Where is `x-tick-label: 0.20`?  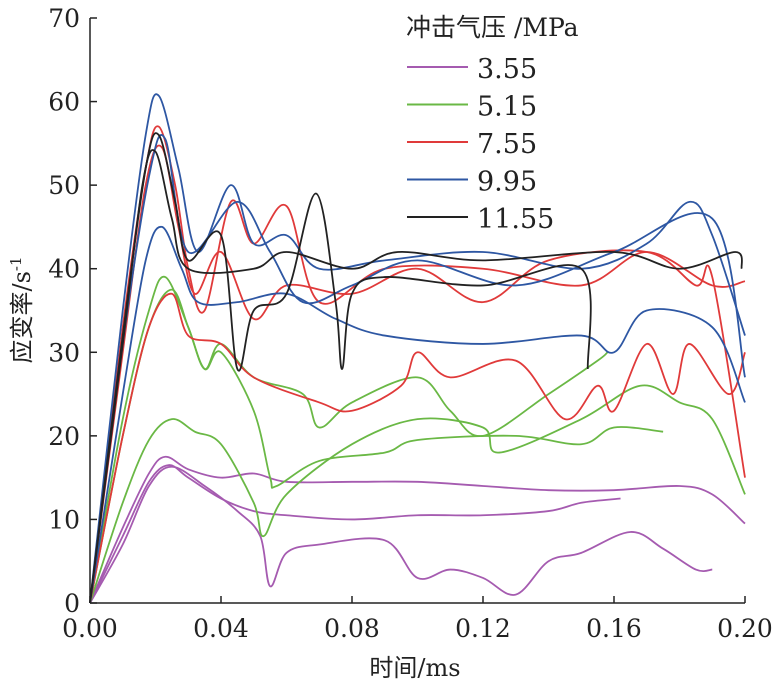 x-tick-label: 0.20 is located at coordinates (745, 628).